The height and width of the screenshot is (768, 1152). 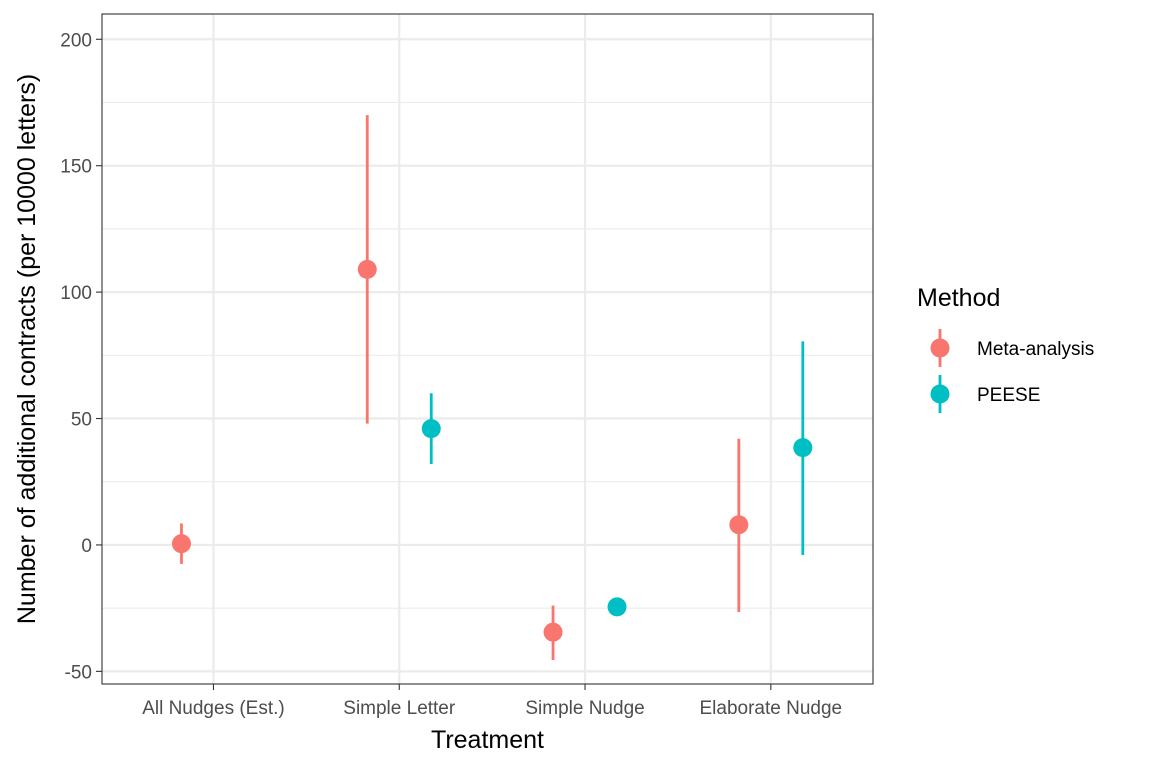 What do you see at coordinates (81, 356) in the screenshot?
I see `y-axis: -50 0 50 100 150 200` at bounding box center [81, 356].